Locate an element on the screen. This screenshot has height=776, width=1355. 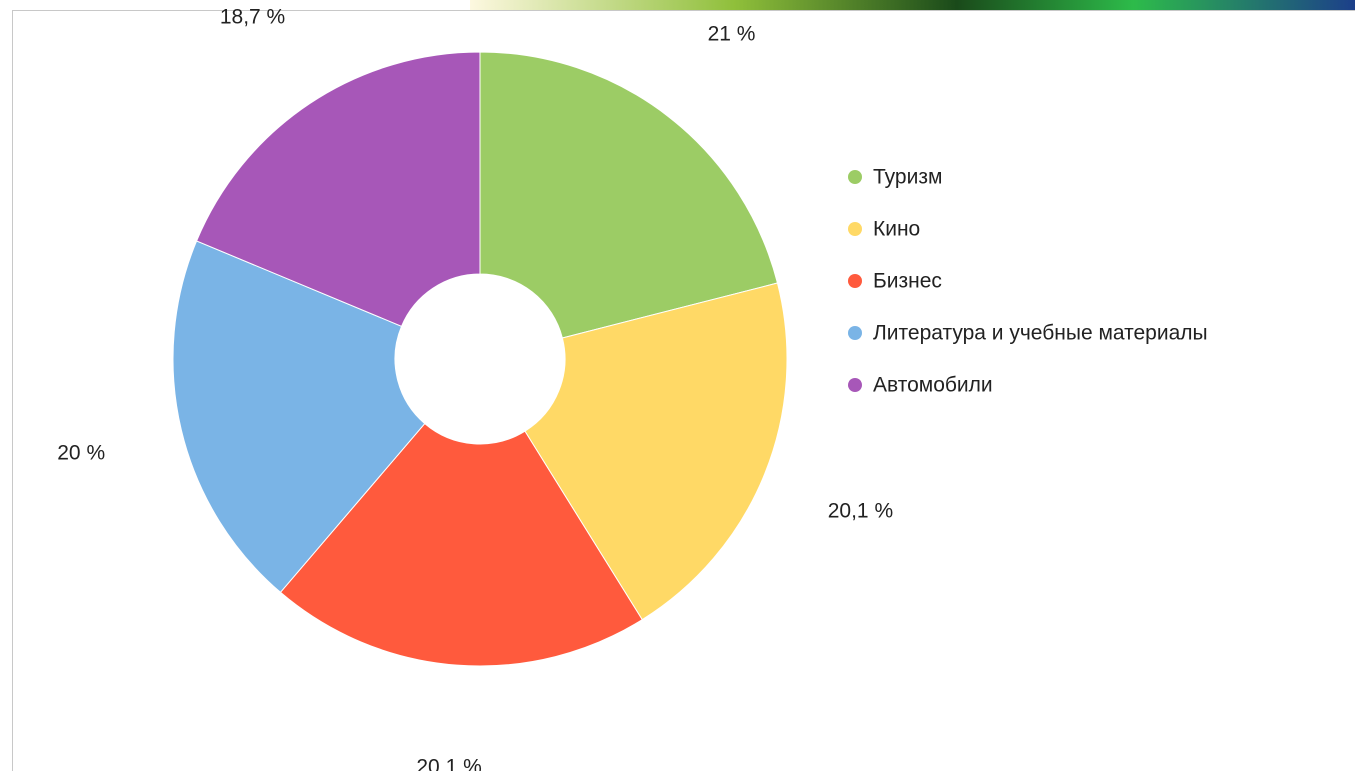
legend-label: Кино is located at coordinates (896, 229).